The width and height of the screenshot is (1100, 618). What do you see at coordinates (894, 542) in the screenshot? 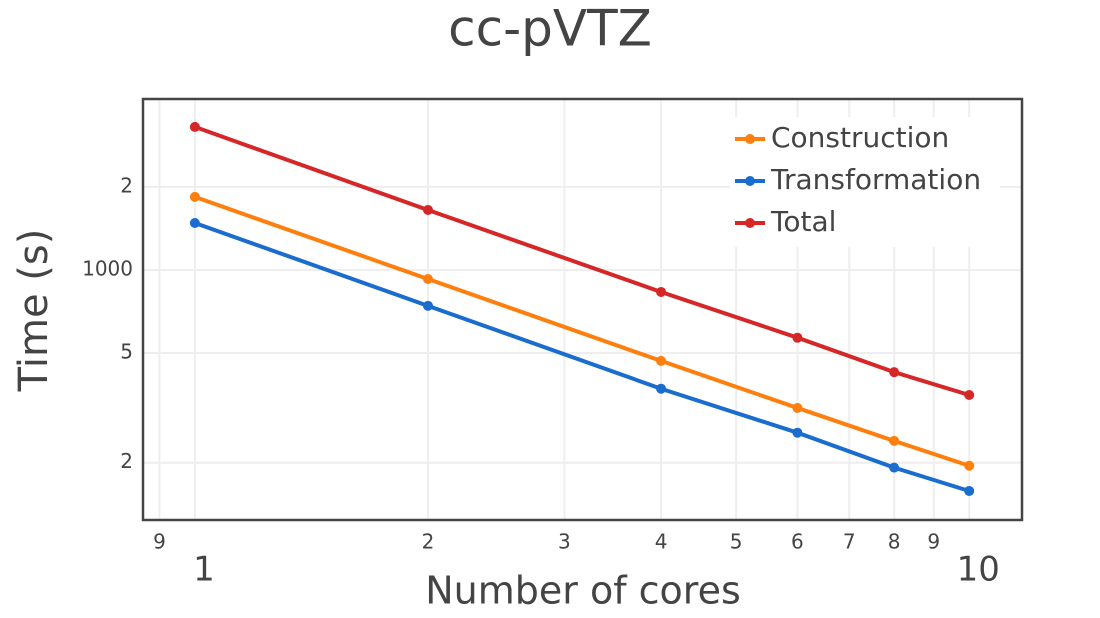
I see `x-tick-label: 8` at bounding box center [894, 542].